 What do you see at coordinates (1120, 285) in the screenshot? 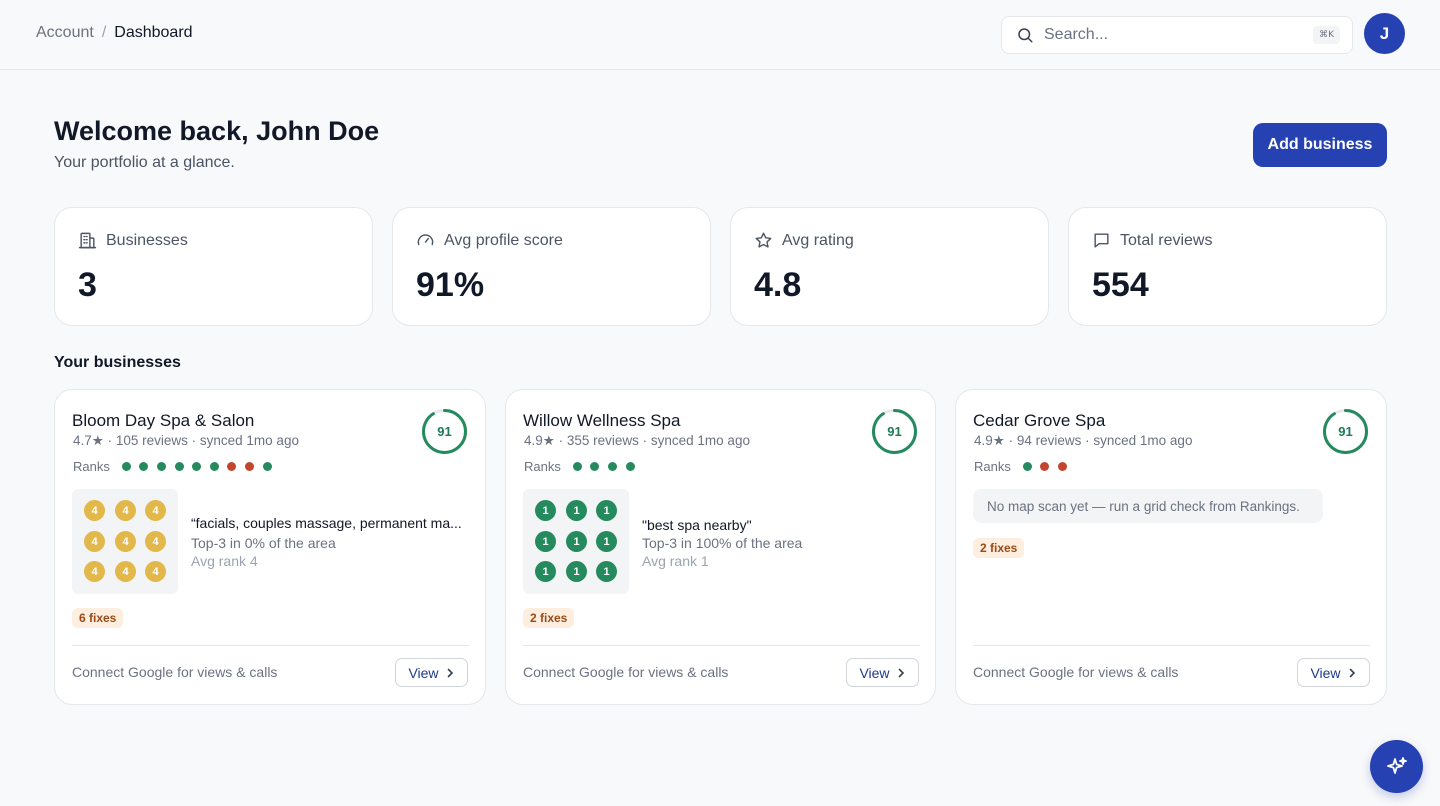
I see `stat-value: 554` at bounding box center [1120, 285].